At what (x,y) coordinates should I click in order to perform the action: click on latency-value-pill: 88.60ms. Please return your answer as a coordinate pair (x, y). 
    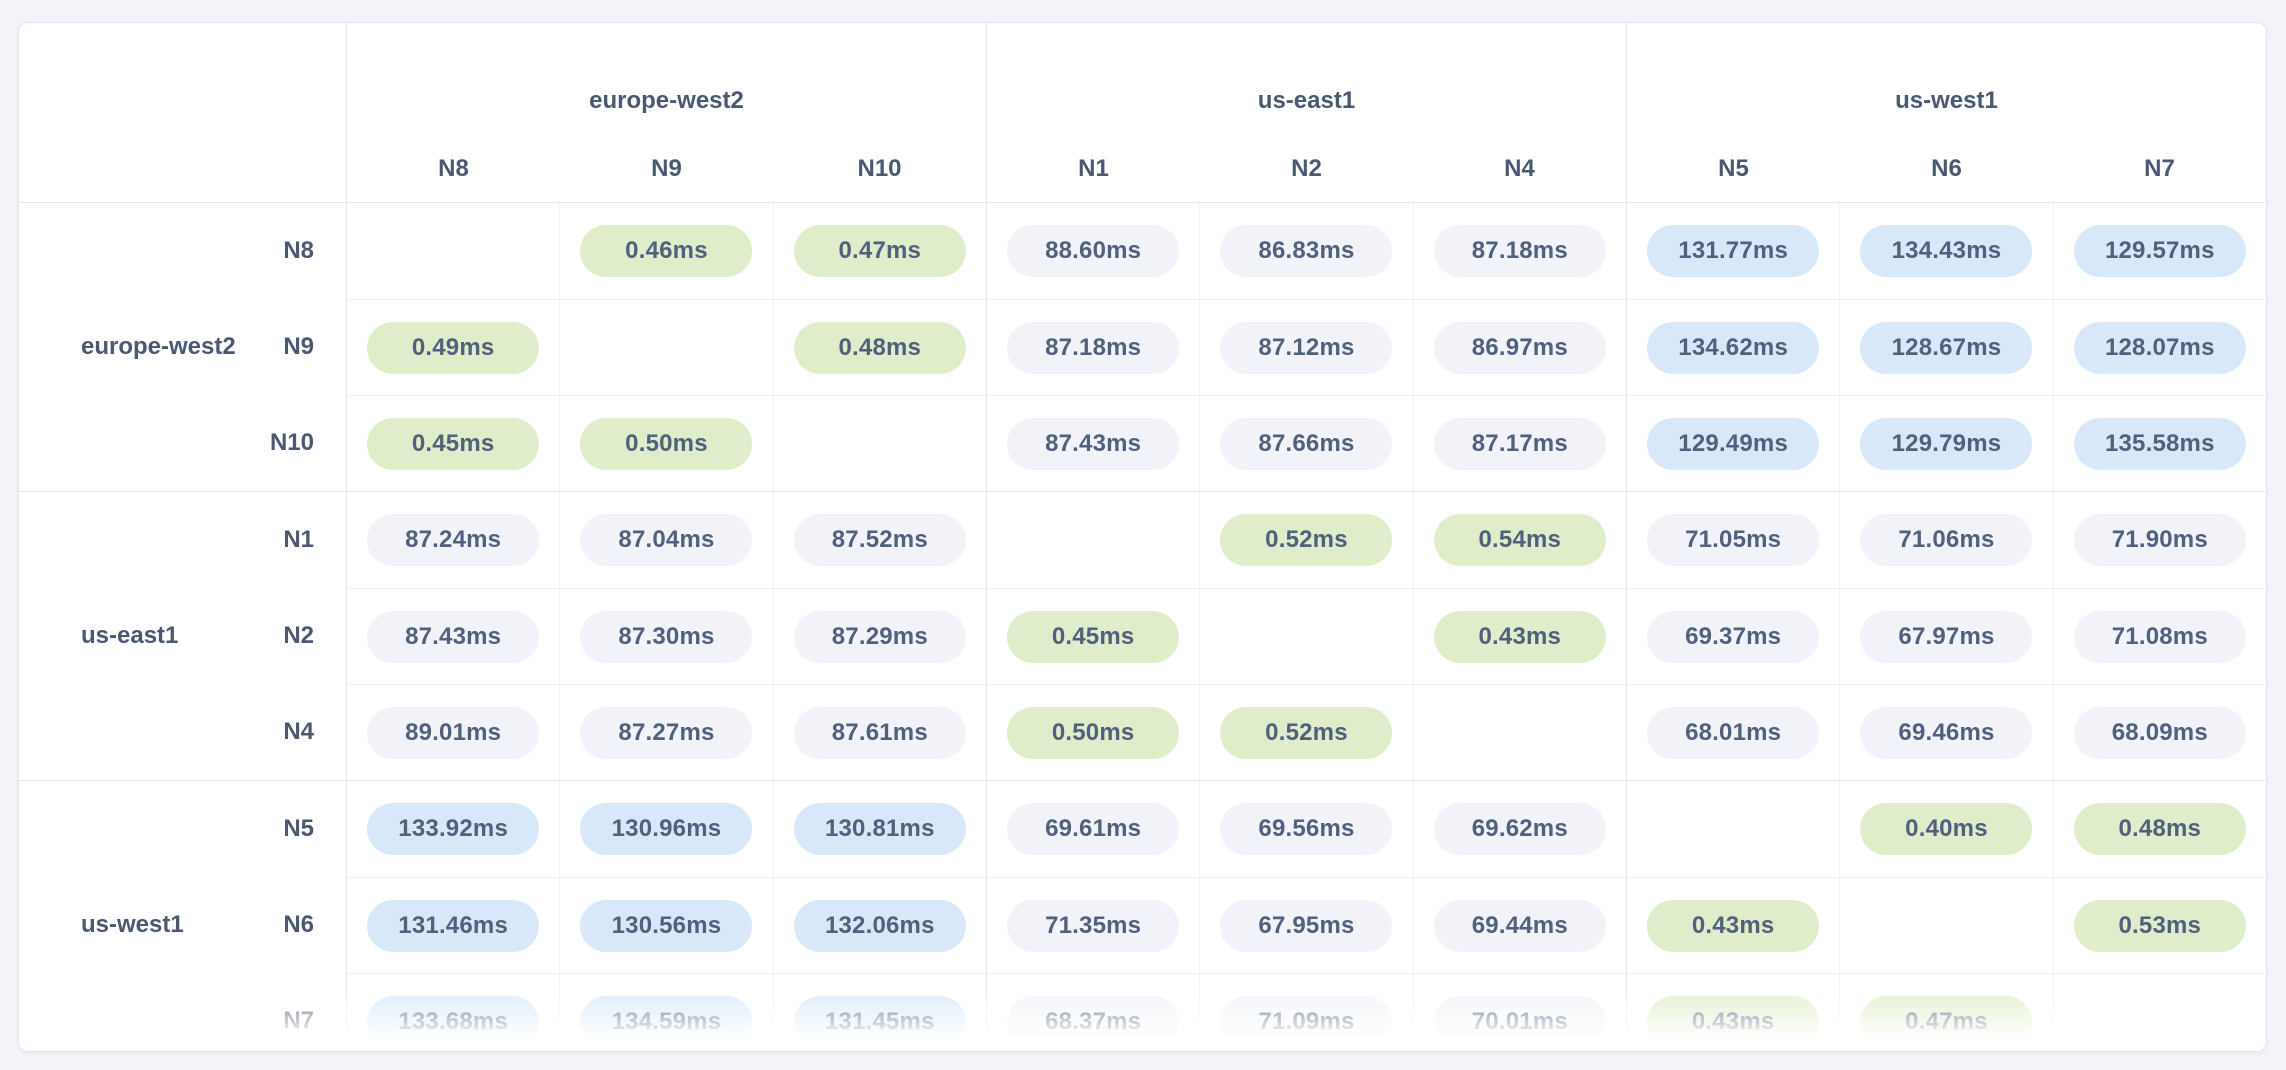
    Looking at the image, I should click on (1093, 251).